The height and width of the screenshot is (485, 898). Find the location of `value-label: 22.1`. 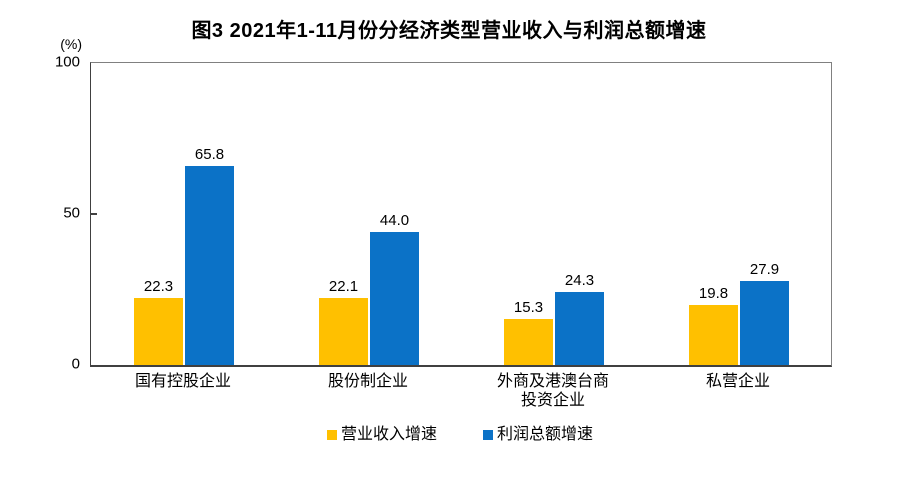

value-label: 22.1 is located at coordinates (343, 286).